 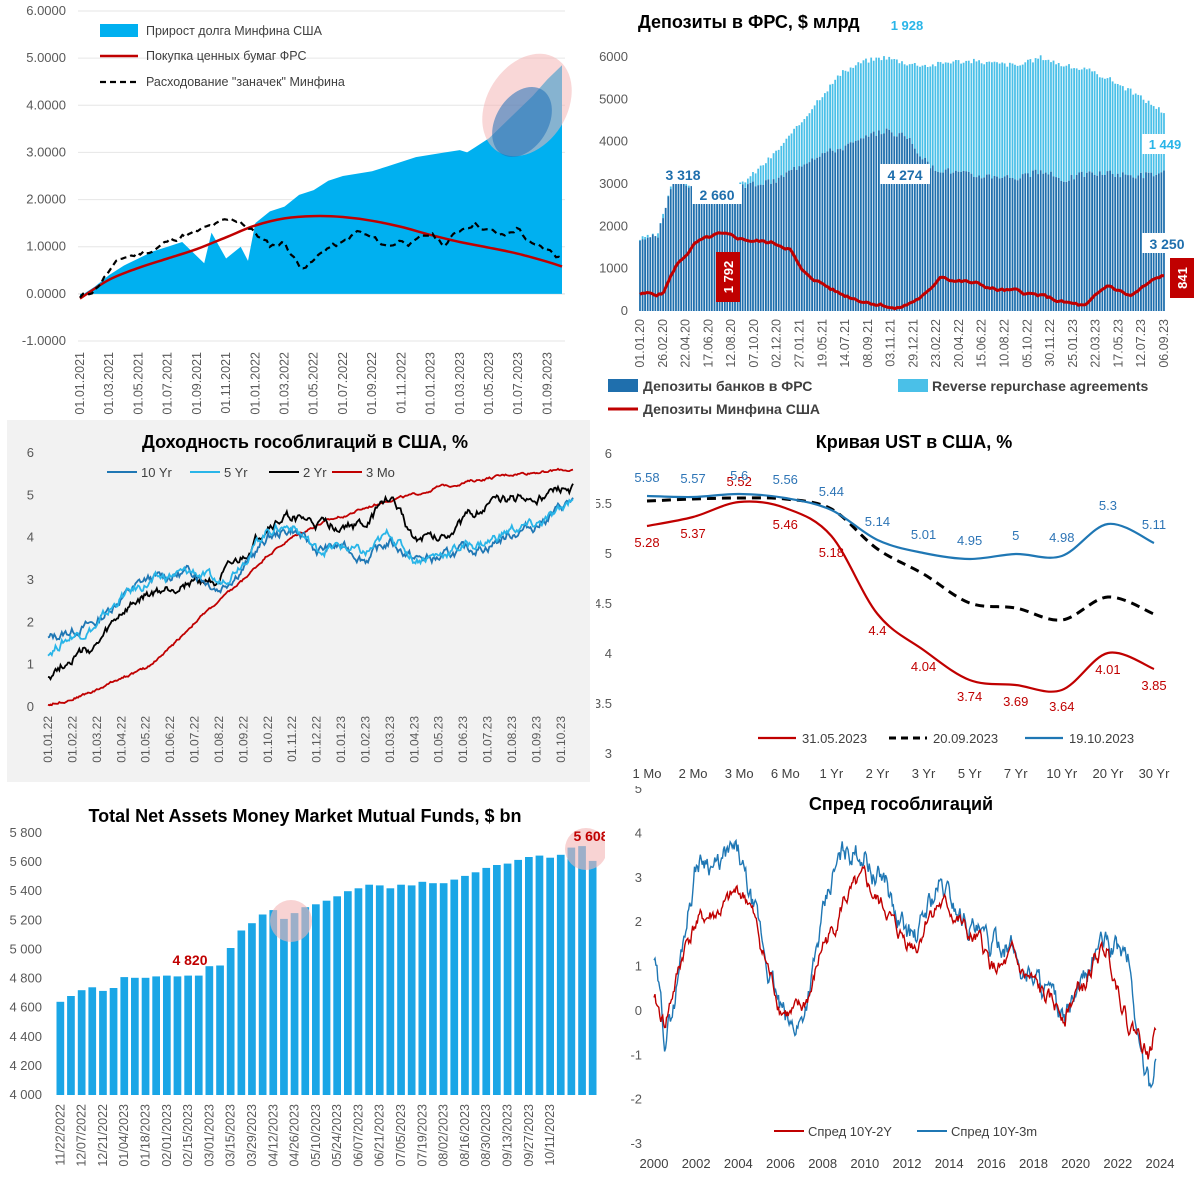 What do you see at coordinates (341, 739) in the screenshot?
I see `x-tick-label: 01.01.23` at bounding box center [341, 739].